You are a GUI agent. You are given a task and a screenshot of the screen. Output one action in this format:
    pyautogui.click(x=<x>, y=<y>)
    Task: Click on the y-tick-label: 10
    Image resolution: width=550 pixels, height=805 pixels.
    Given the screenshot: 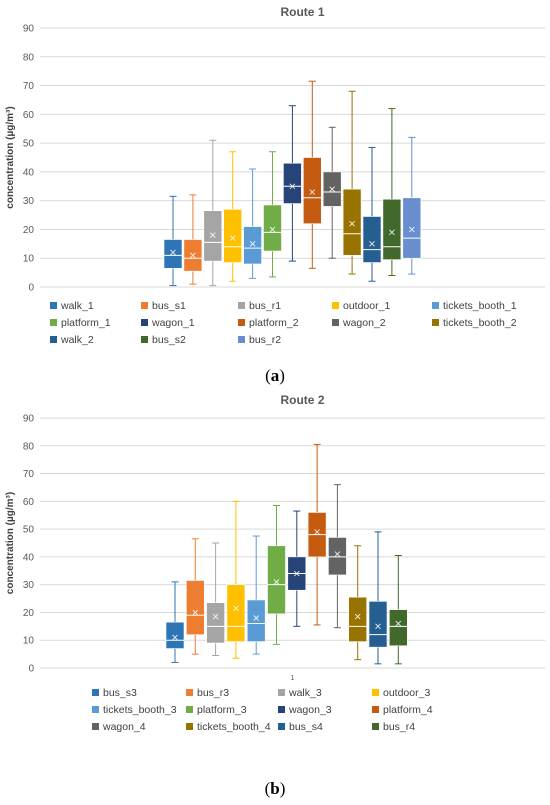 What is the action you would take?
    pyautogui.click(x=29, y=641)
    